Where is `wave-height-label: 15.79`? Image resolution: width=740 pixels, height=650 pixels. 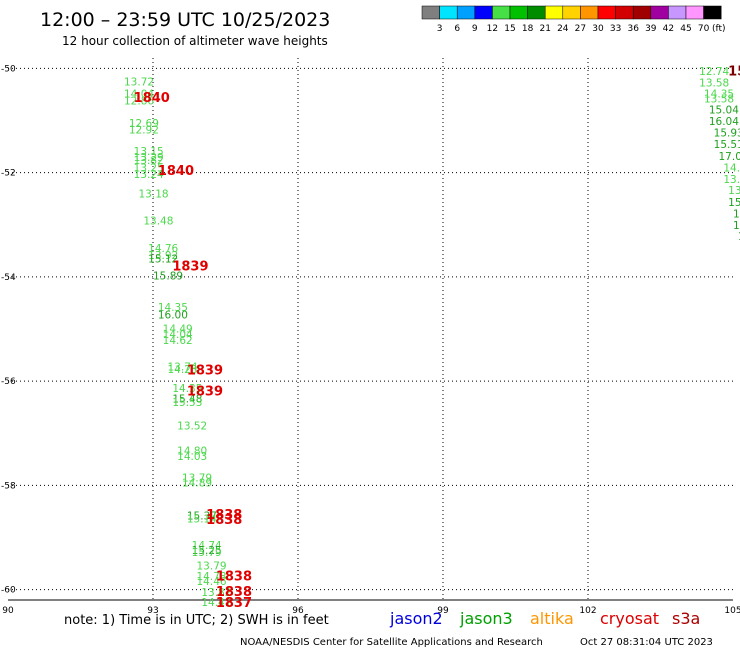 wave-height-label: 15.79 is located at coordinates (207, 553).